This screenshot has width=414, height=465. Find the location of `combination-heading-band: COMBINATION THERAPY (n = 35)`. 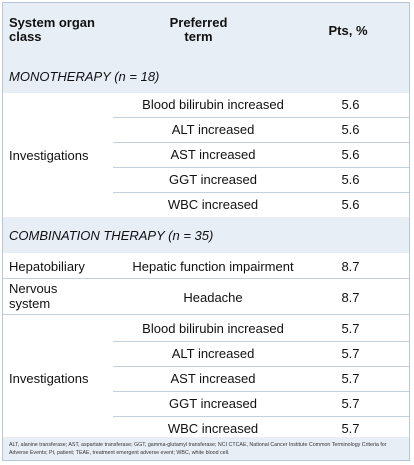

combination-heading-band: COMBINATION THERAPY (n = 35) is located at coordinates (206, 235).